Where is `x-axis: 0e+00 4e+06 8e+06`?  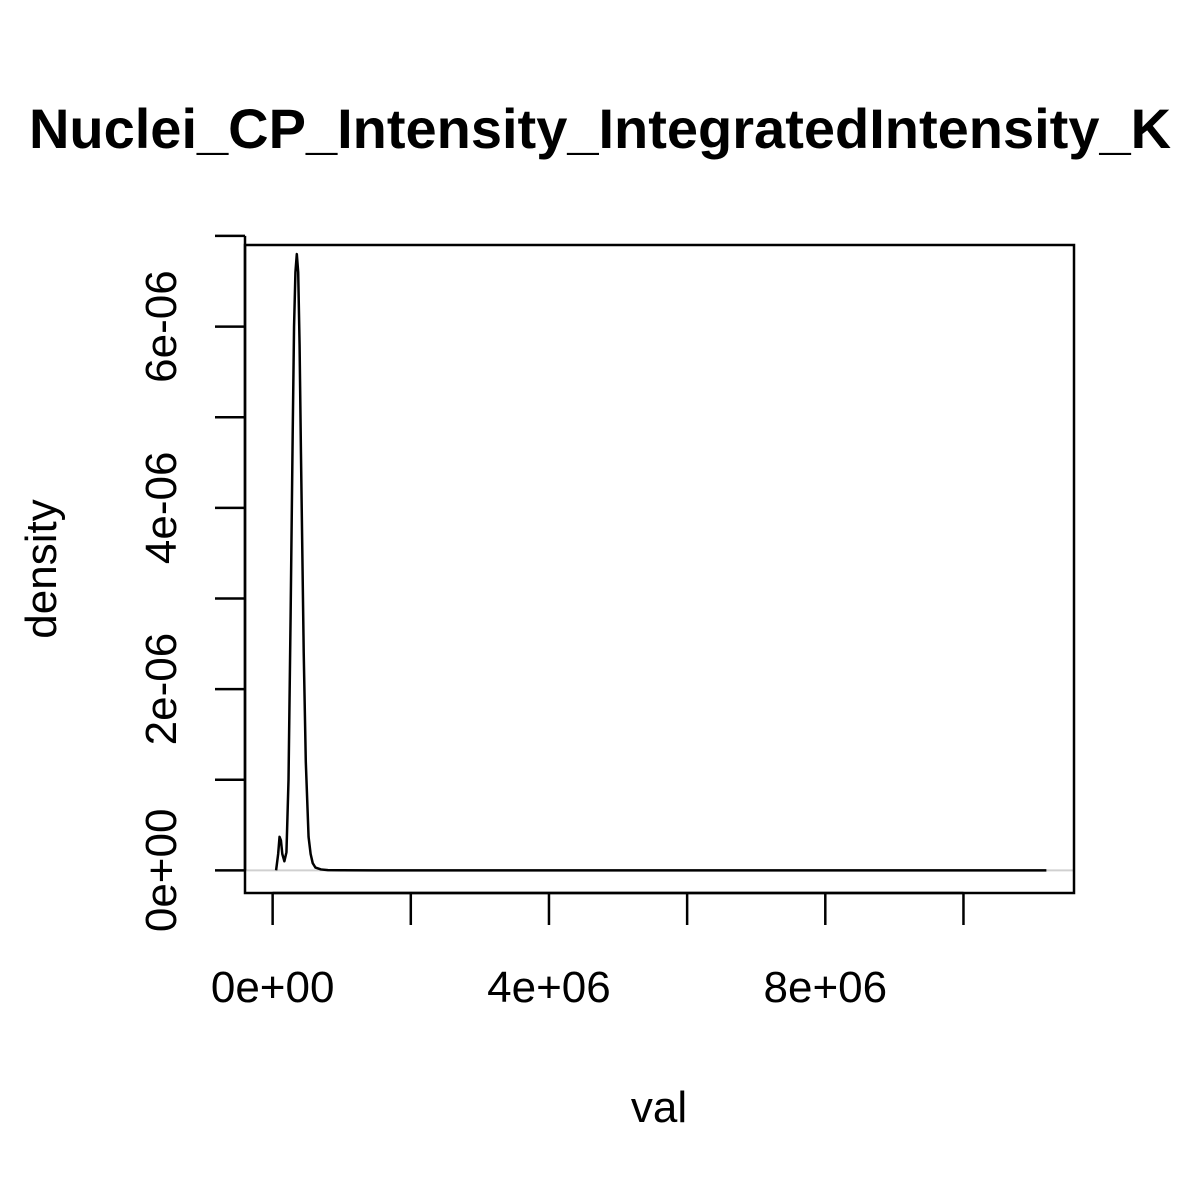
x-axis: 0e+00 4e+06 8e+06 is located at coordinates (588, 951).